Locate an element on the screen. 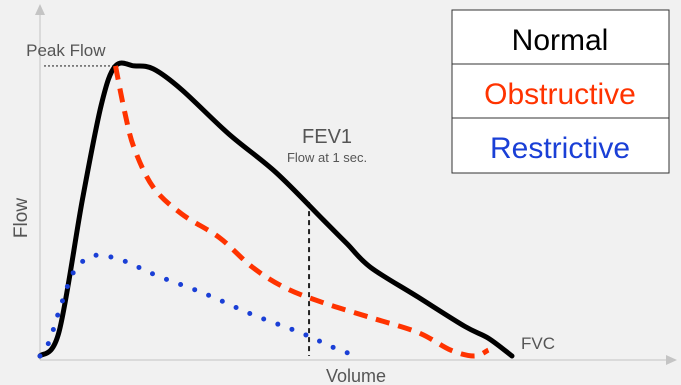 The height and width of the screenshot is (385, 681). x-axis-arrow is located at coordinates (671, 360).